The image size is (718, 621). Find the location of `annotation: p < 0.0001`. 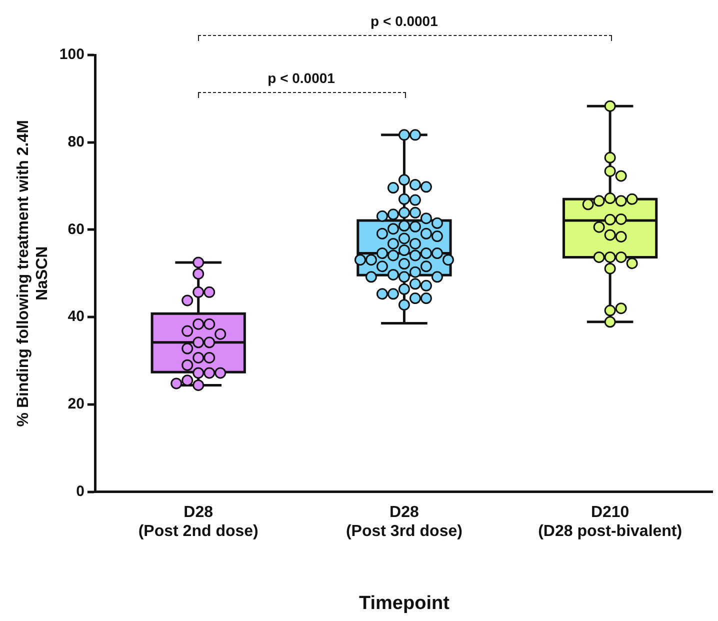

annotation: p < 0.0001 is located at coordinates (302, 78).